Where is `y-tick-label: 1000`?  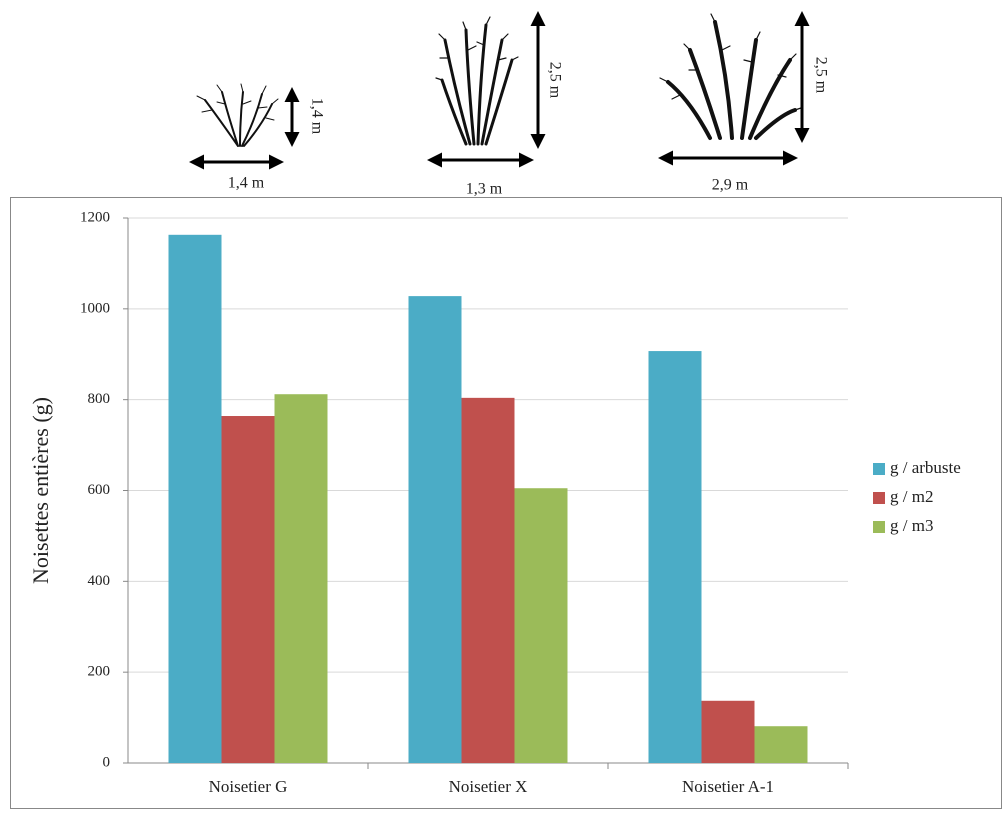
y-tick-label: 1000 is located at coordinates (95, 308).